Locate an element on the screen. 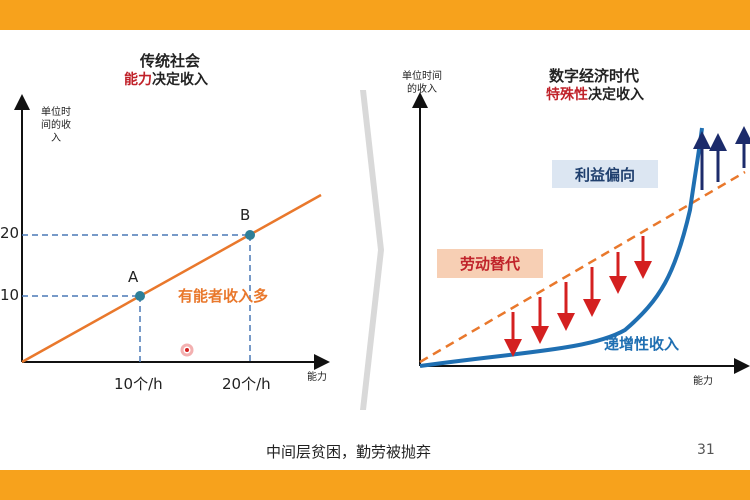 This screenshot has width=750, height=500. labor-substitution-box: 劳动替代 is located at coordinates (490, 263).